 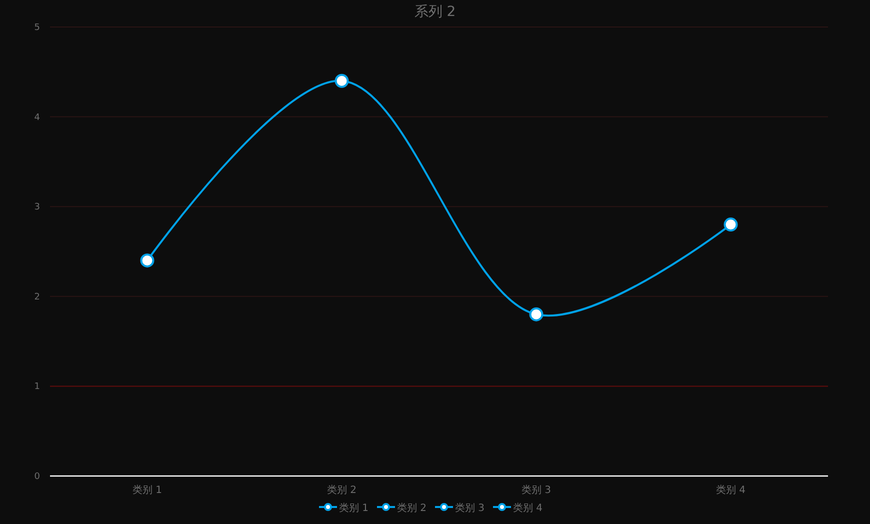 What do you see at coordinates (470, 508) in the screenshot?
I see `category-label: 类别 3` at bounding box center [470, 508].